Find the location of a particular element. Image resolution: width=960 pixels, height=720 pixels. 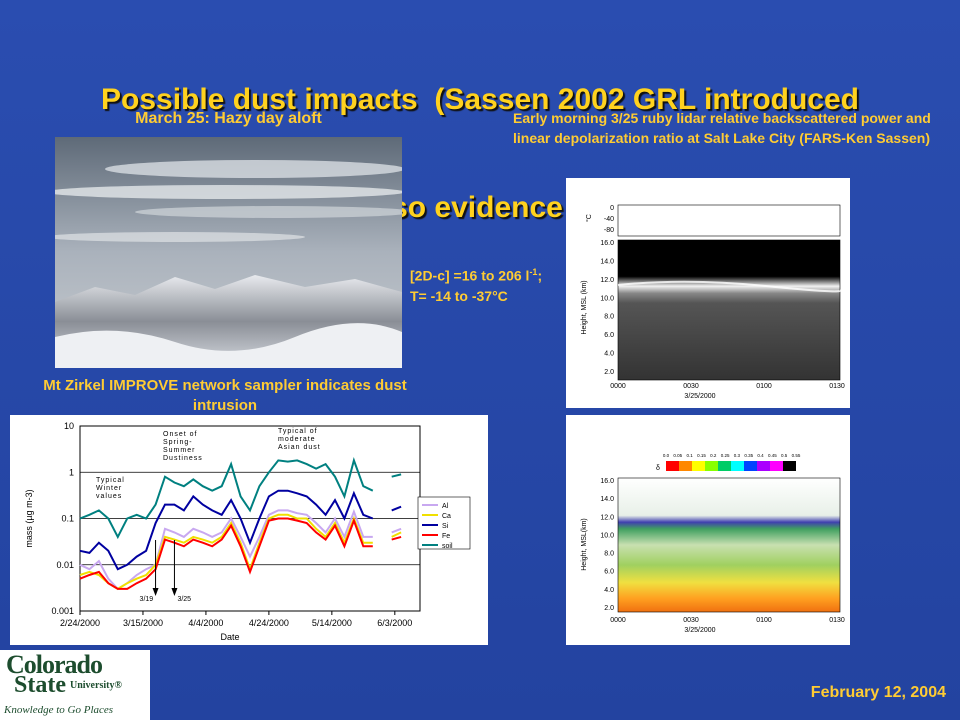

y-tick-label: 10 is located at coordinates (69, 426).